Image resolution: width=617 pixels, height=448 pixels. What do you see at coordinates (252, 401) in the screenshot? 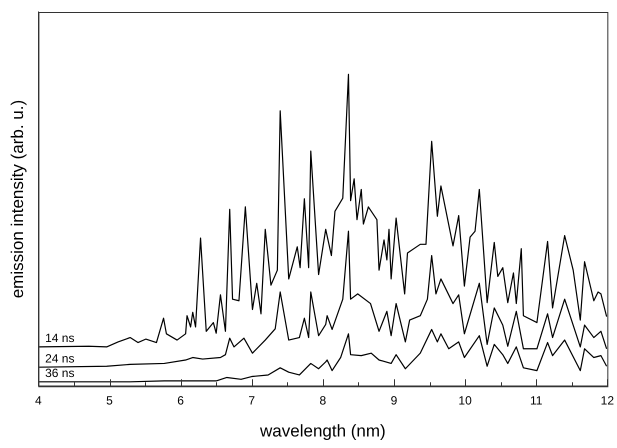
I see `x-tick-label: 7` at bounding box center [252, 401].